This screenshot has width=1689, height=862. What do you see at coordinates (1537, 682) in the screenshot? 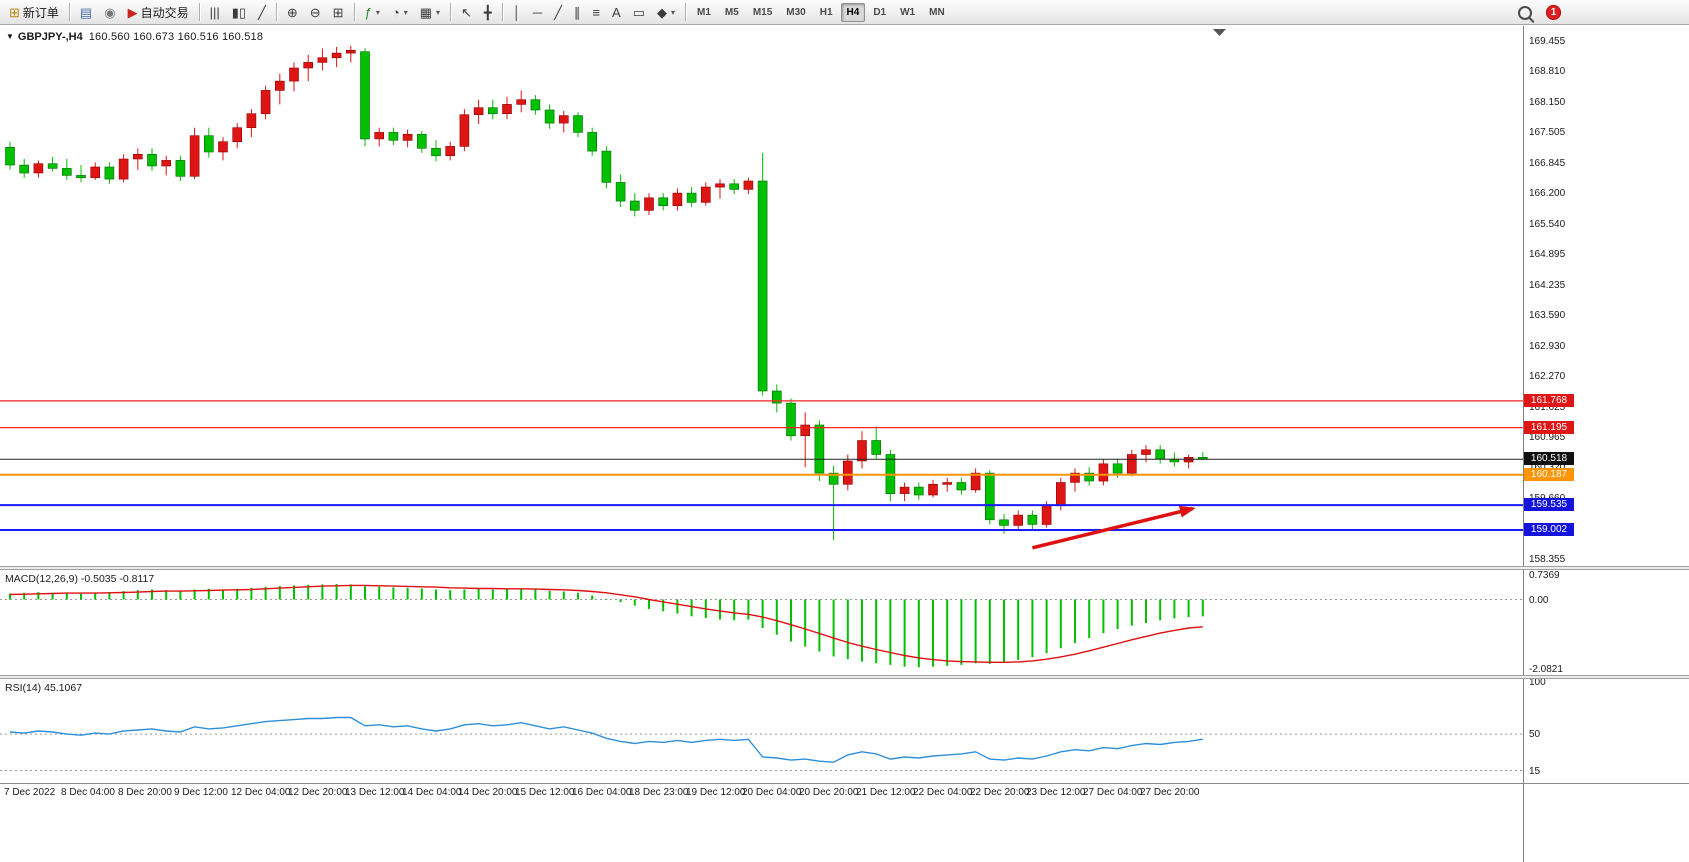
I see `rsi-axis-label: 100` at bounding box center [1537, 682].